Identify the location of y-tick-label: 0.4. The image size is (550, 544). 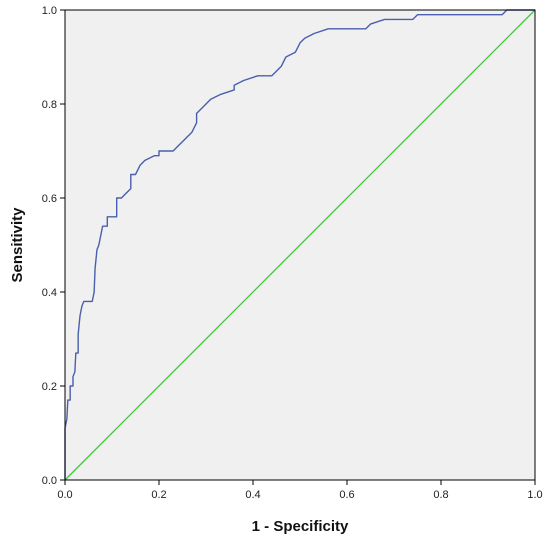
(49, 293).